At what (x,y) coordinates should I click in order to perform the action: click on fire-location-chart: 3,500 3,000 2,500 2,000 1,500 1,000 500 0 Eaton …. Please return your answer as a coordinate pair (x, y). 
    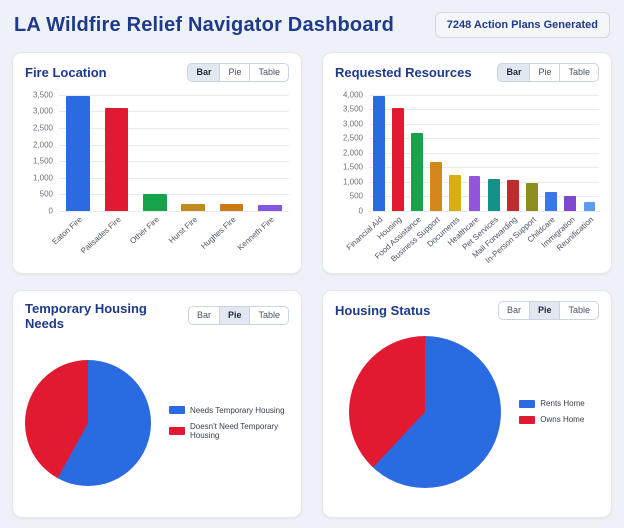
    Looking at the image, I should click on (157, 176).